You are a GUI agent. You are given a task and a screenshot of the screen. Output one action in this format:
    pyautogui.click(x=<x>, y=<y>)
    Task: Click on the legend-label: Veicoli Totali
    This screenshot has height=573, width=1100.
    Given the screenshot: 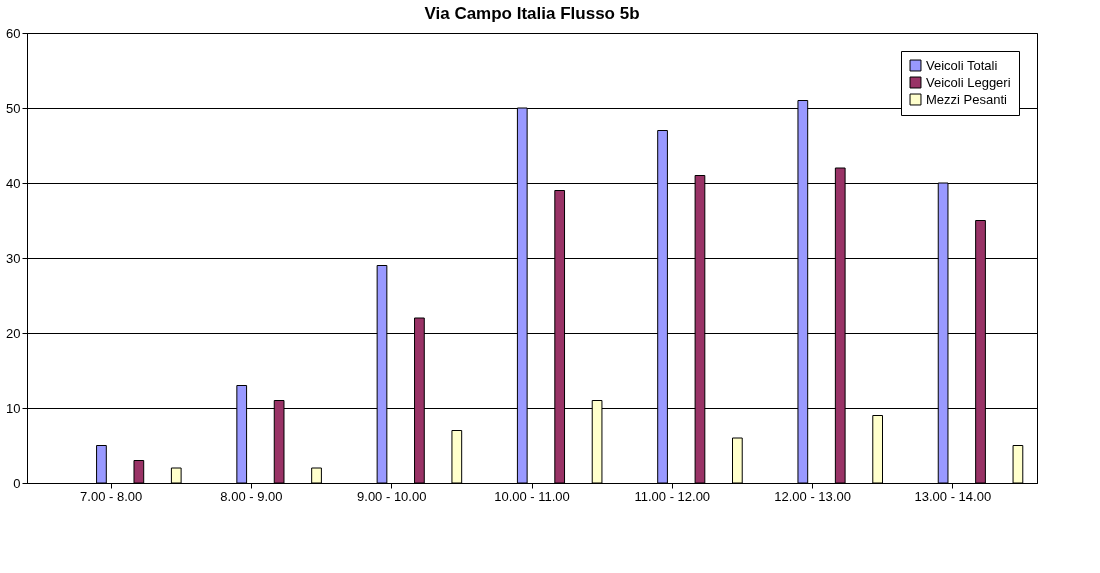 What is the action you would take?
    pyautogui.click(x=962, y=65)
    